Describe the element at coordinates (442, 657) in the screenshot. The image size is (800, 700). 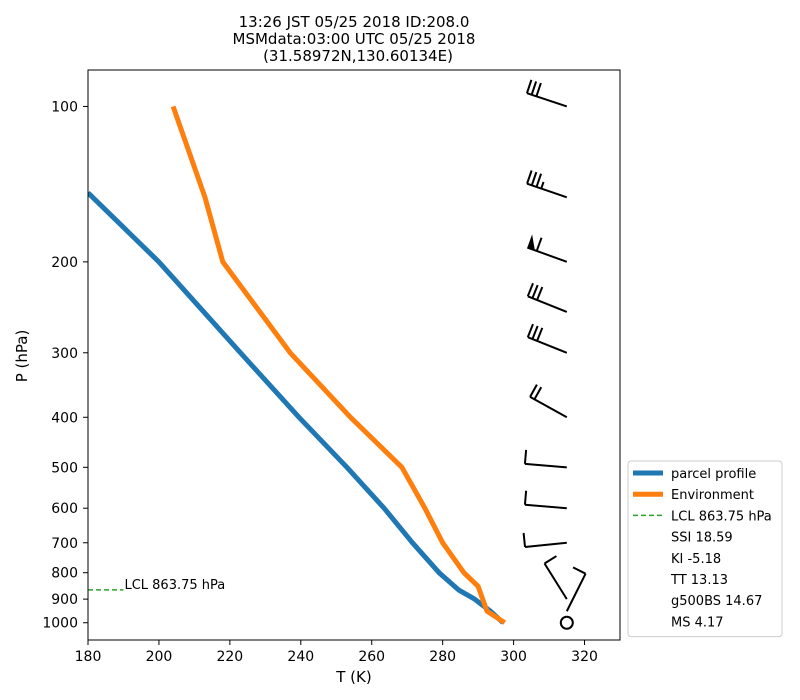
I see `x-tick-label-5: 280` at that location.